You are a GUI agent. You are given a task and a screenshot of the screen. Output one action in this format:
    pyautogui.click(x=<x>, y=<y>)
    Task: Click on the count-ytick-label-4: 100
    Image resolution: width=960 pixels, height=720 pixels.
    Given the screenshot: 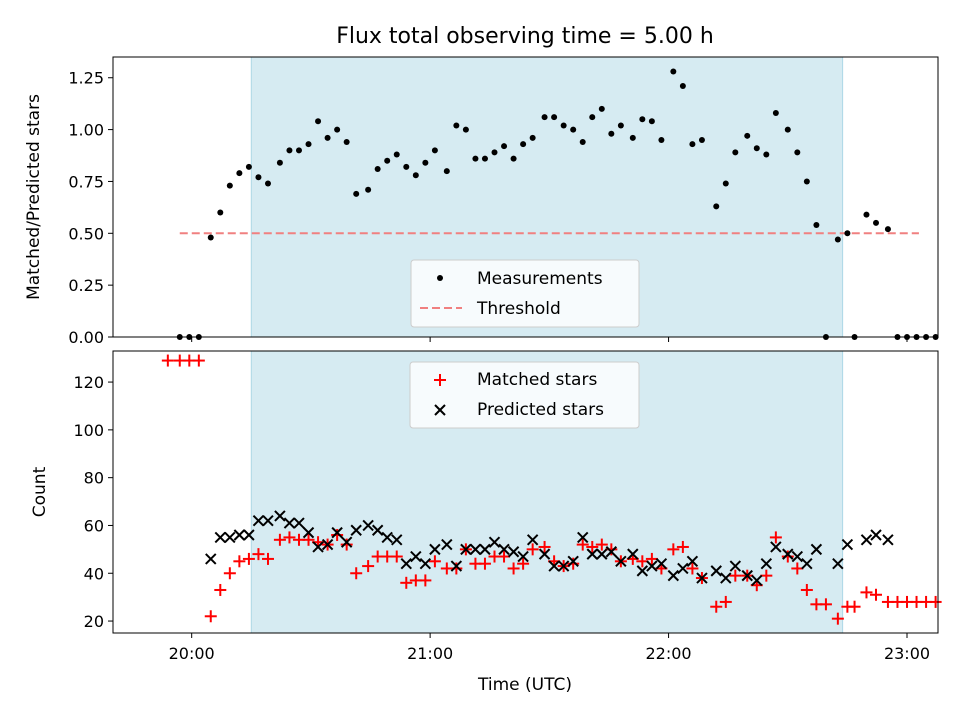 What is the action you would take?
    pyautogui.click(x=88, y=430)
    